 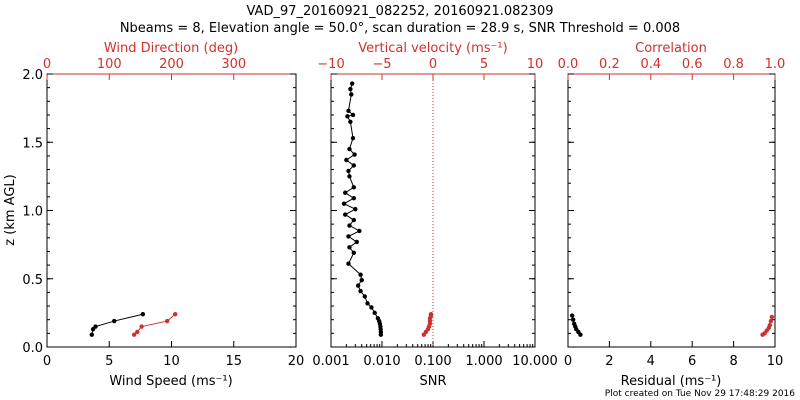 I want to click on wind-bottom-tick-label: 0, so click(x=47, y=361).